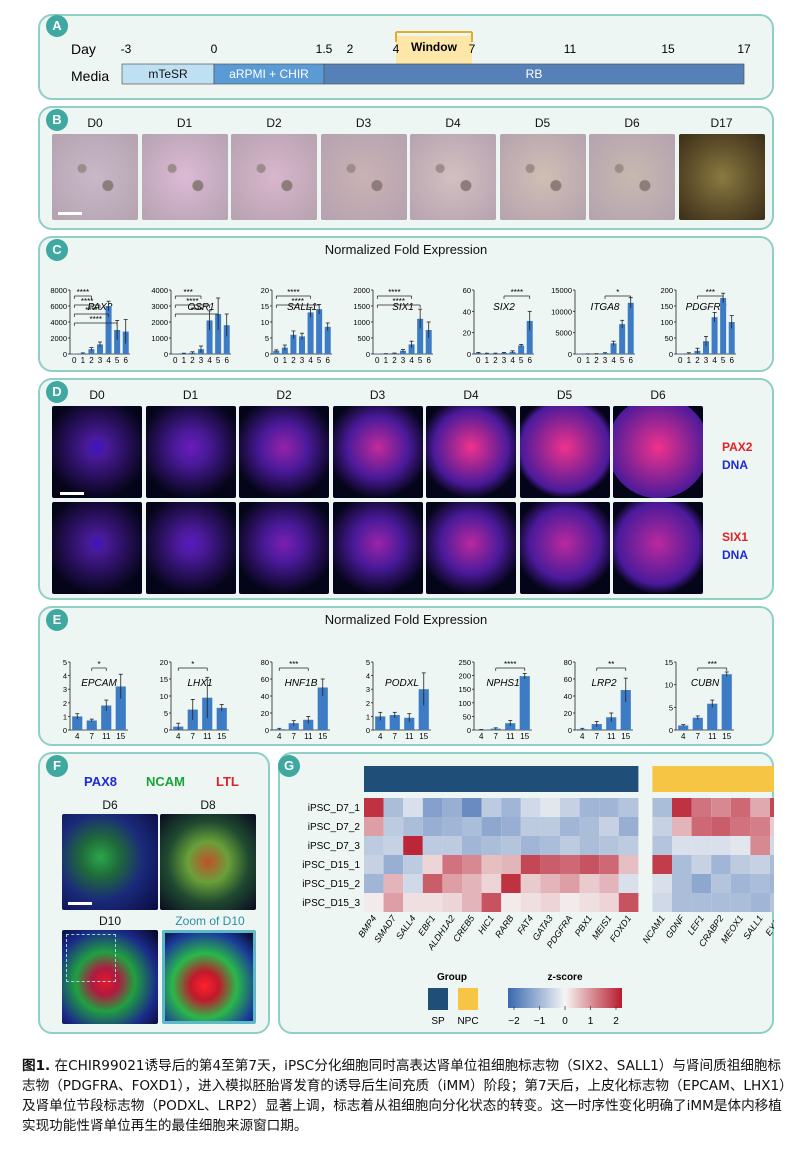 This screenshot has width=811, height=1171. What do you see at coordinates (83, 49) in the screenshot?
I see `day-label: Day` at bounding box center [83, 49].